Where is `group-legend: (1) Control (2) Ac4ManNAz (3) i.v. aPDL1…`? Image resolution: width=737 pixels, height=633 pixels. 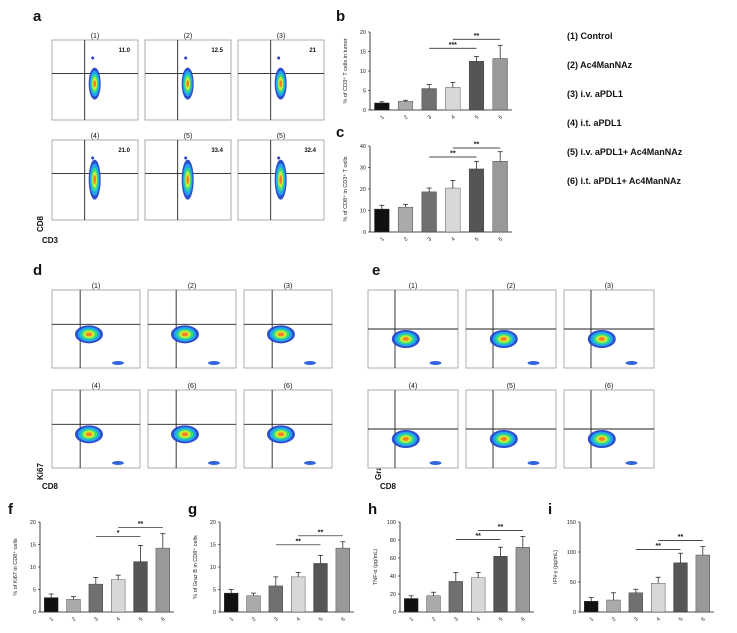 group-legend: (1) Control (2) Ac4ManNAz (3) i.v. aPDL1… is located at coordinates (624, 117).